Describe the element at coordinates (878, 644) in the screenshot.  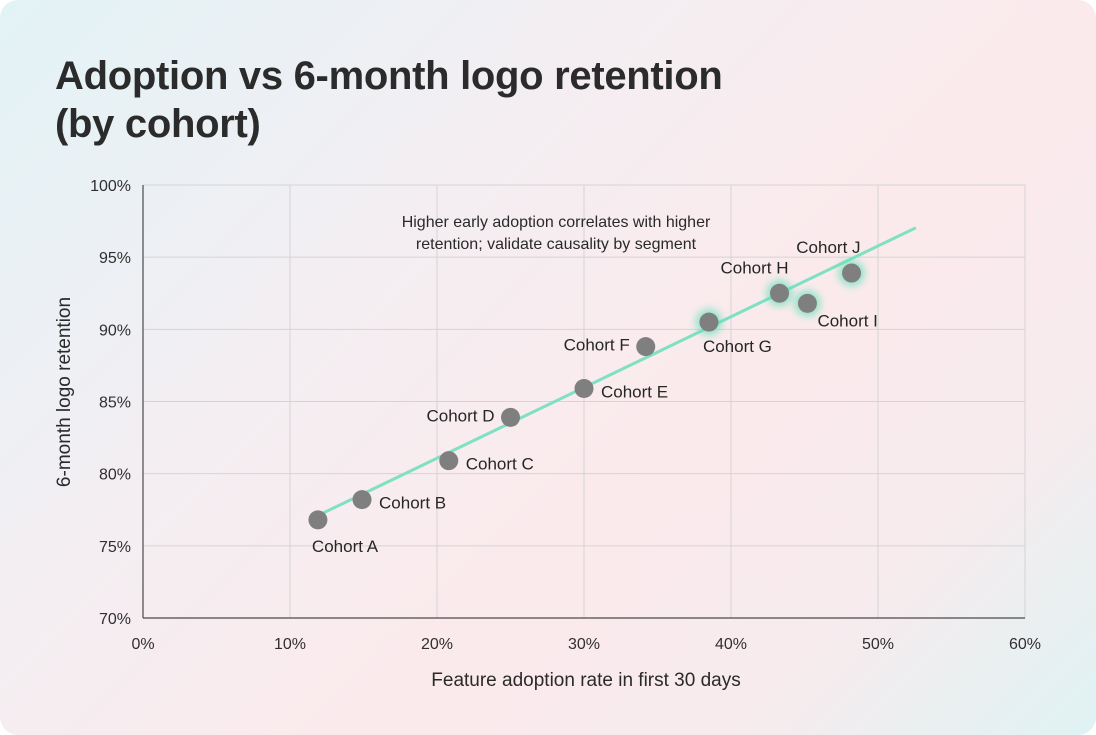
I see `x-tick-label: 50%` at that location.